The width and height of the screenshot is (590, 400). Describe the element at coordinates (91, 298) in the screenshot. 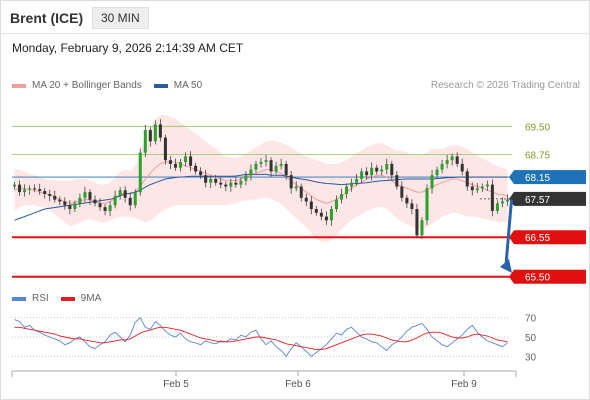

I see `legend-label-9ma: 9MA` at that location.